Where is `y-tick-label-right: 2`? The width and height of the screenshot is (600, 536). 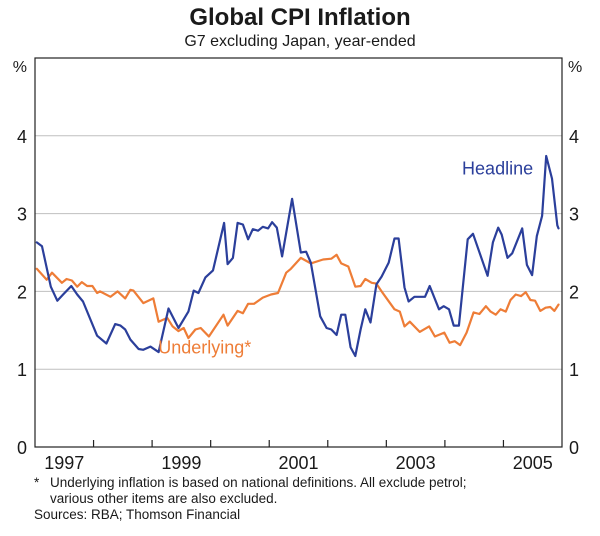
y-tick-label-right: 2 is located at coordinates (574, 292).